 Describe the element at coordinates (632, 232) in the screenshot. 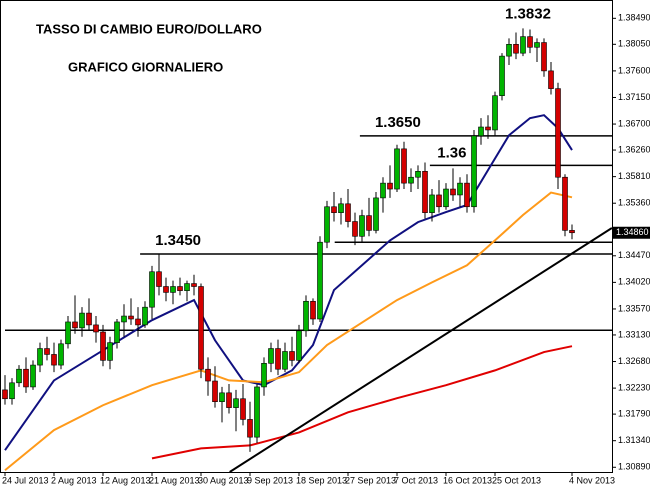

I see `current-price-label: 1.34860` at that location.